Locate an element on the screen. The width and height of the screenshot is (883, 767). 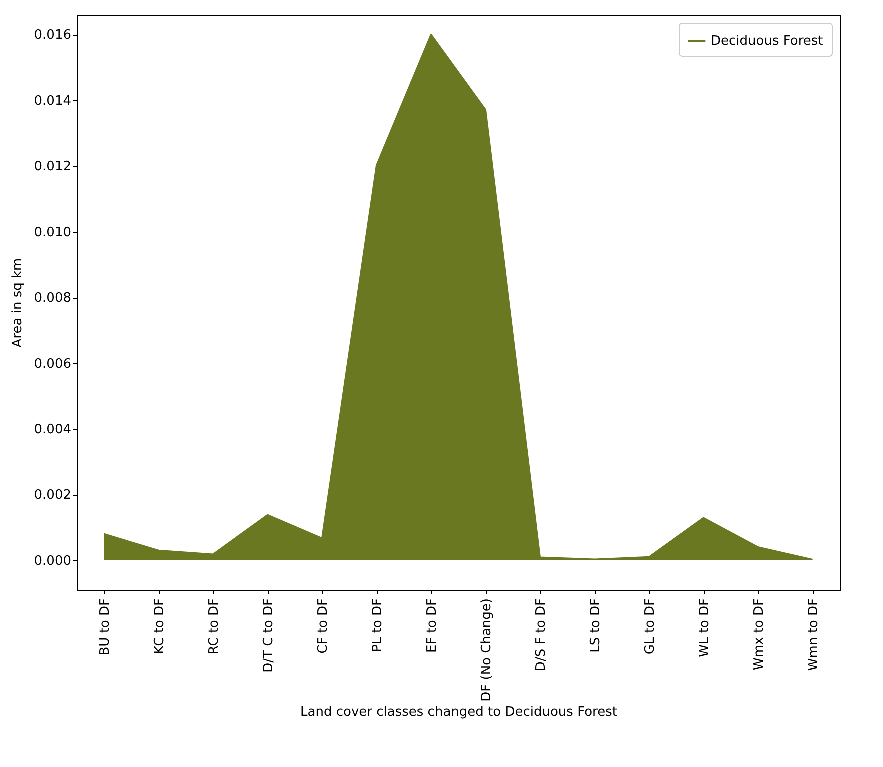
legend-label: Deciduous Forest is located at coordinates (767, 41).